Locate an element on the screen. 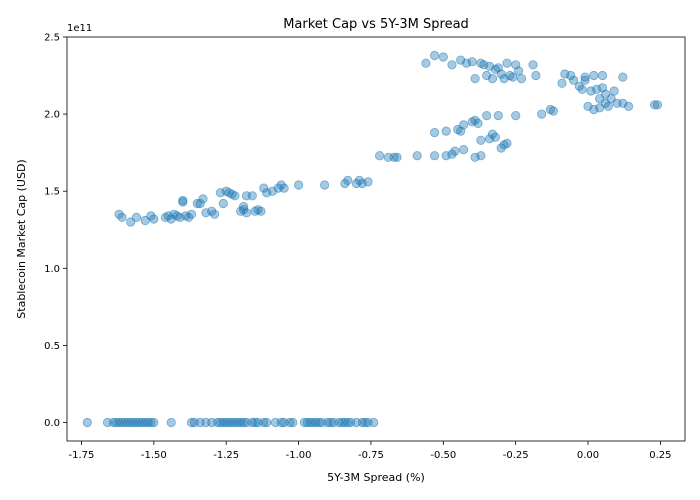 Image resolution: width=700 pixels, height=500 pixels. y-tick-label: 0.0 is located at coordinates (52, 423).